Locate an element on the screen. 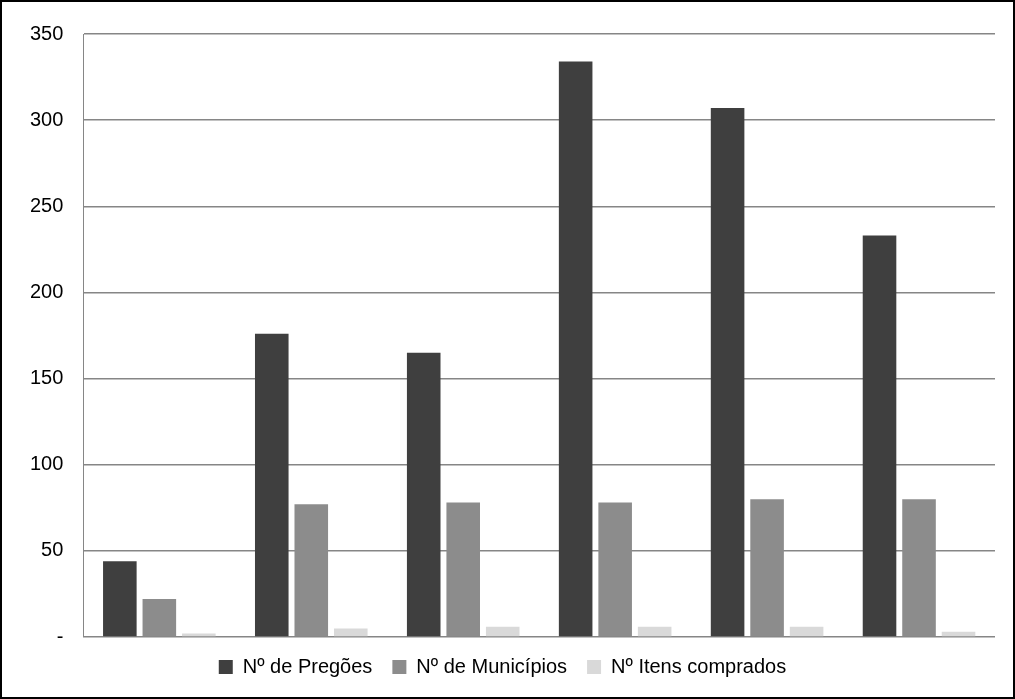 This screenshot has height=699, width=1015. y-tick-label: 150 is located at coordinates (46, 377).